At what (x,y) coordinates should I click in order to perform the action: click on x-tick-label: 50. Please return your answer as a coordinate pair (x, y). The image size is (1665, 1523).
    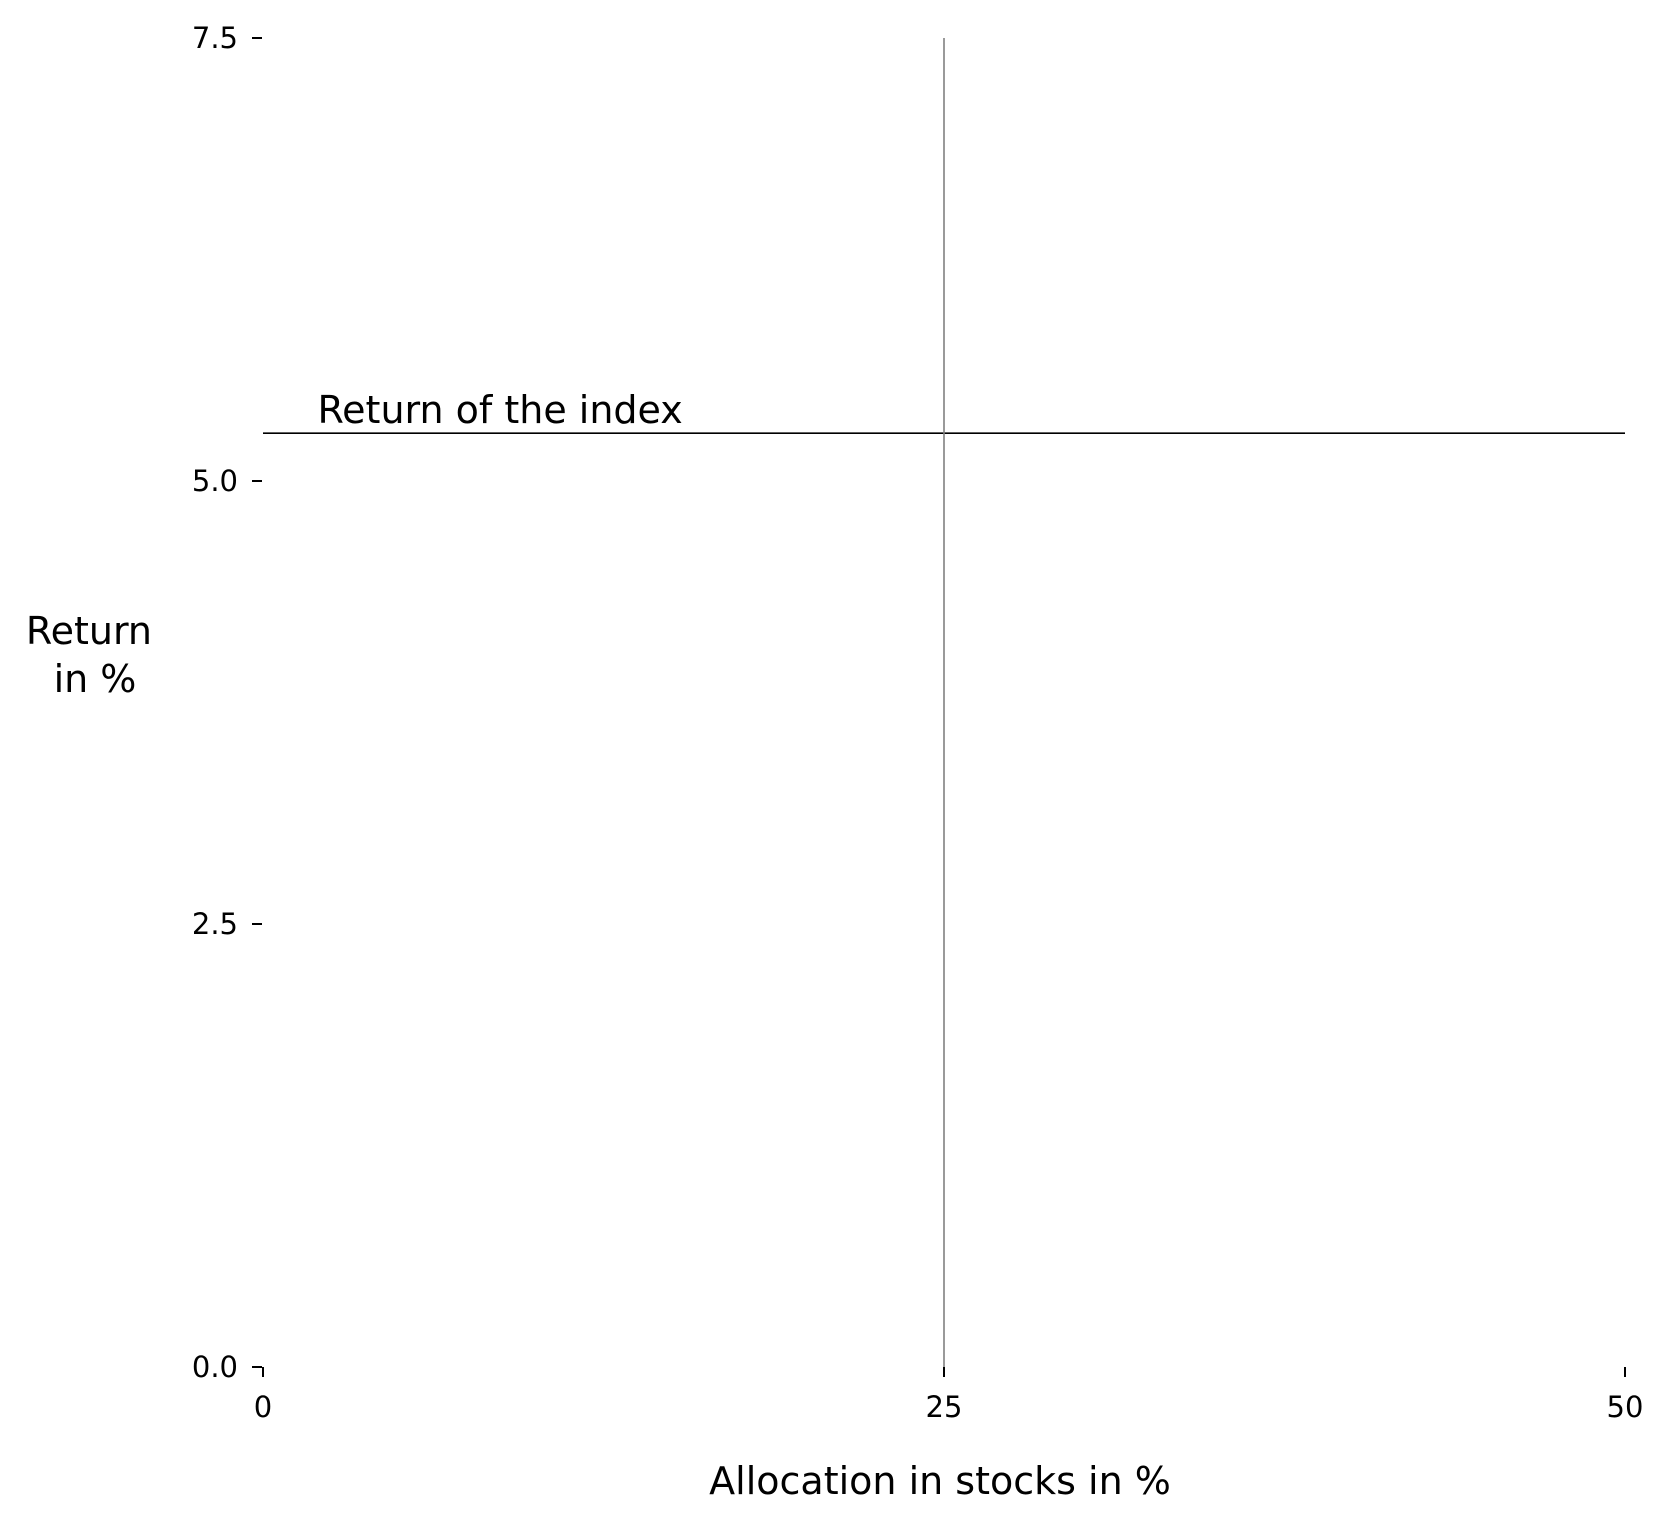
    Looking at the image, I should click on (1625, 1407).